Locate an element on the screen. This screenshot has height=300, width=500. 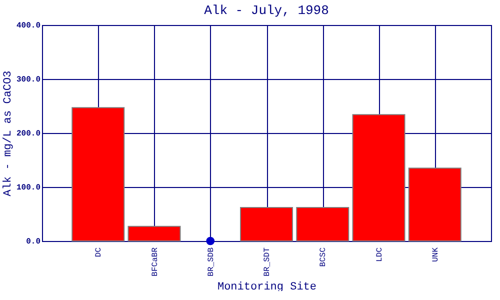
x-tick-label: BR_SDB is located at coordinates (211, 261).